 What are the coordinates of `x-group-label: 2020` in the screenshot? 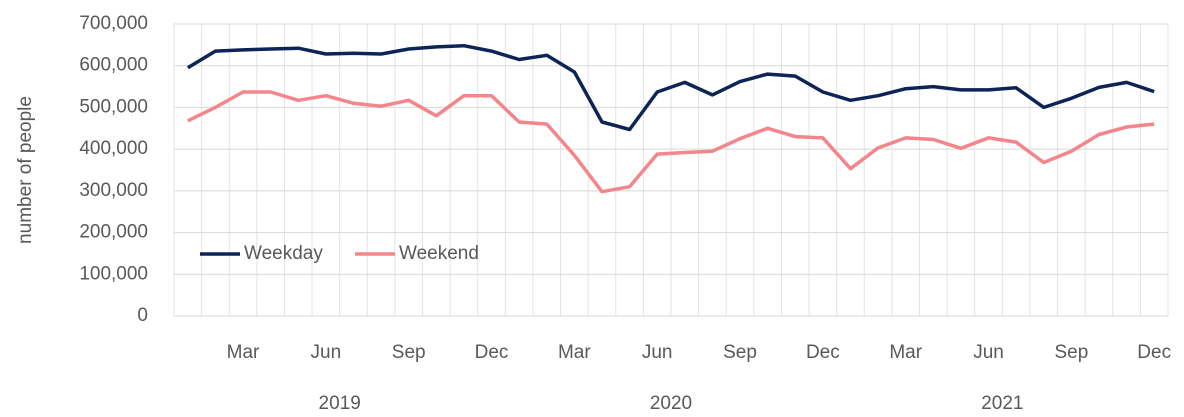 It's located at (671, 403).